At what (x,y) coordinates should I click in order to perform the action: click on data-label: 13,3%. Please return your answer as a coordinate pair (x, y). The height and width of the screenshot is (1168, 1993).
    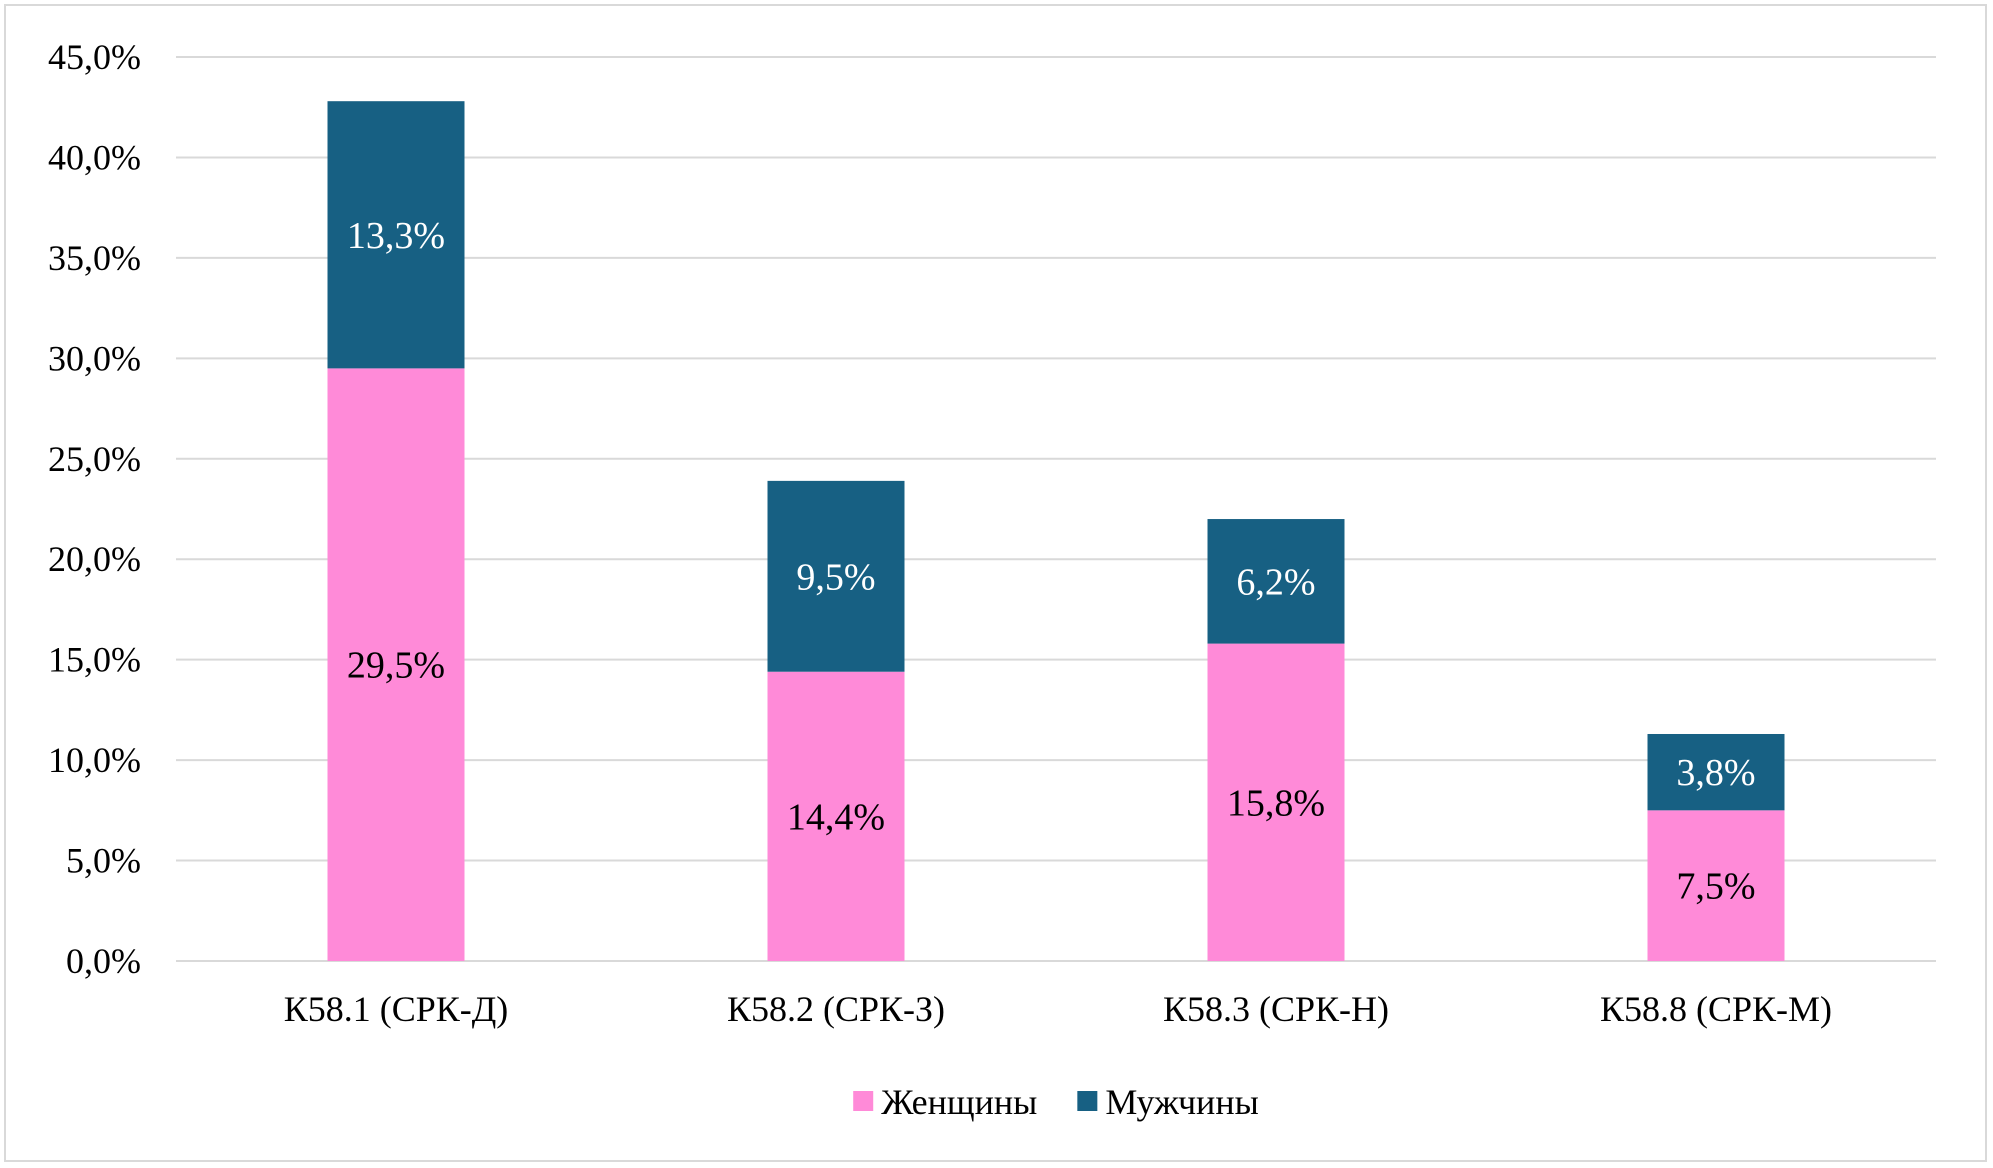
    Looking at the image, I should click on (396, 236).